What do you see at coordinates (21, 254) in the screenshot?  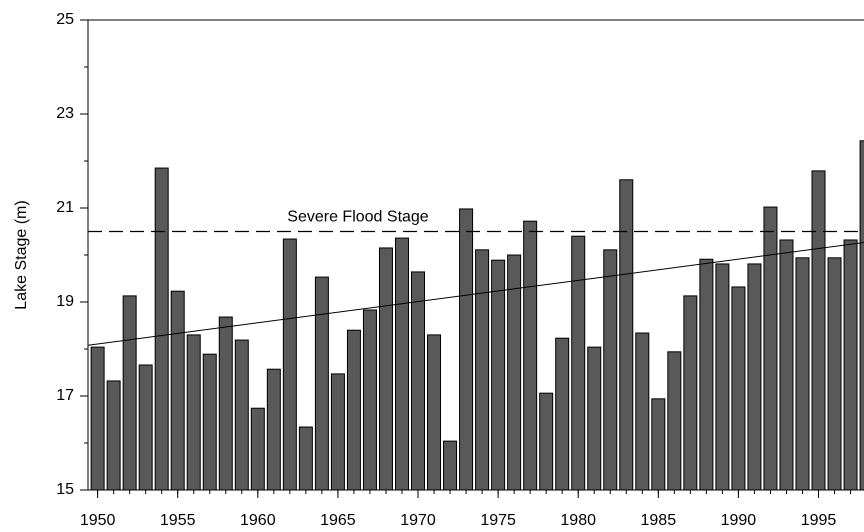 I see `y-axis-label: Lake Stage (m)` at bounding box center [21, 254].